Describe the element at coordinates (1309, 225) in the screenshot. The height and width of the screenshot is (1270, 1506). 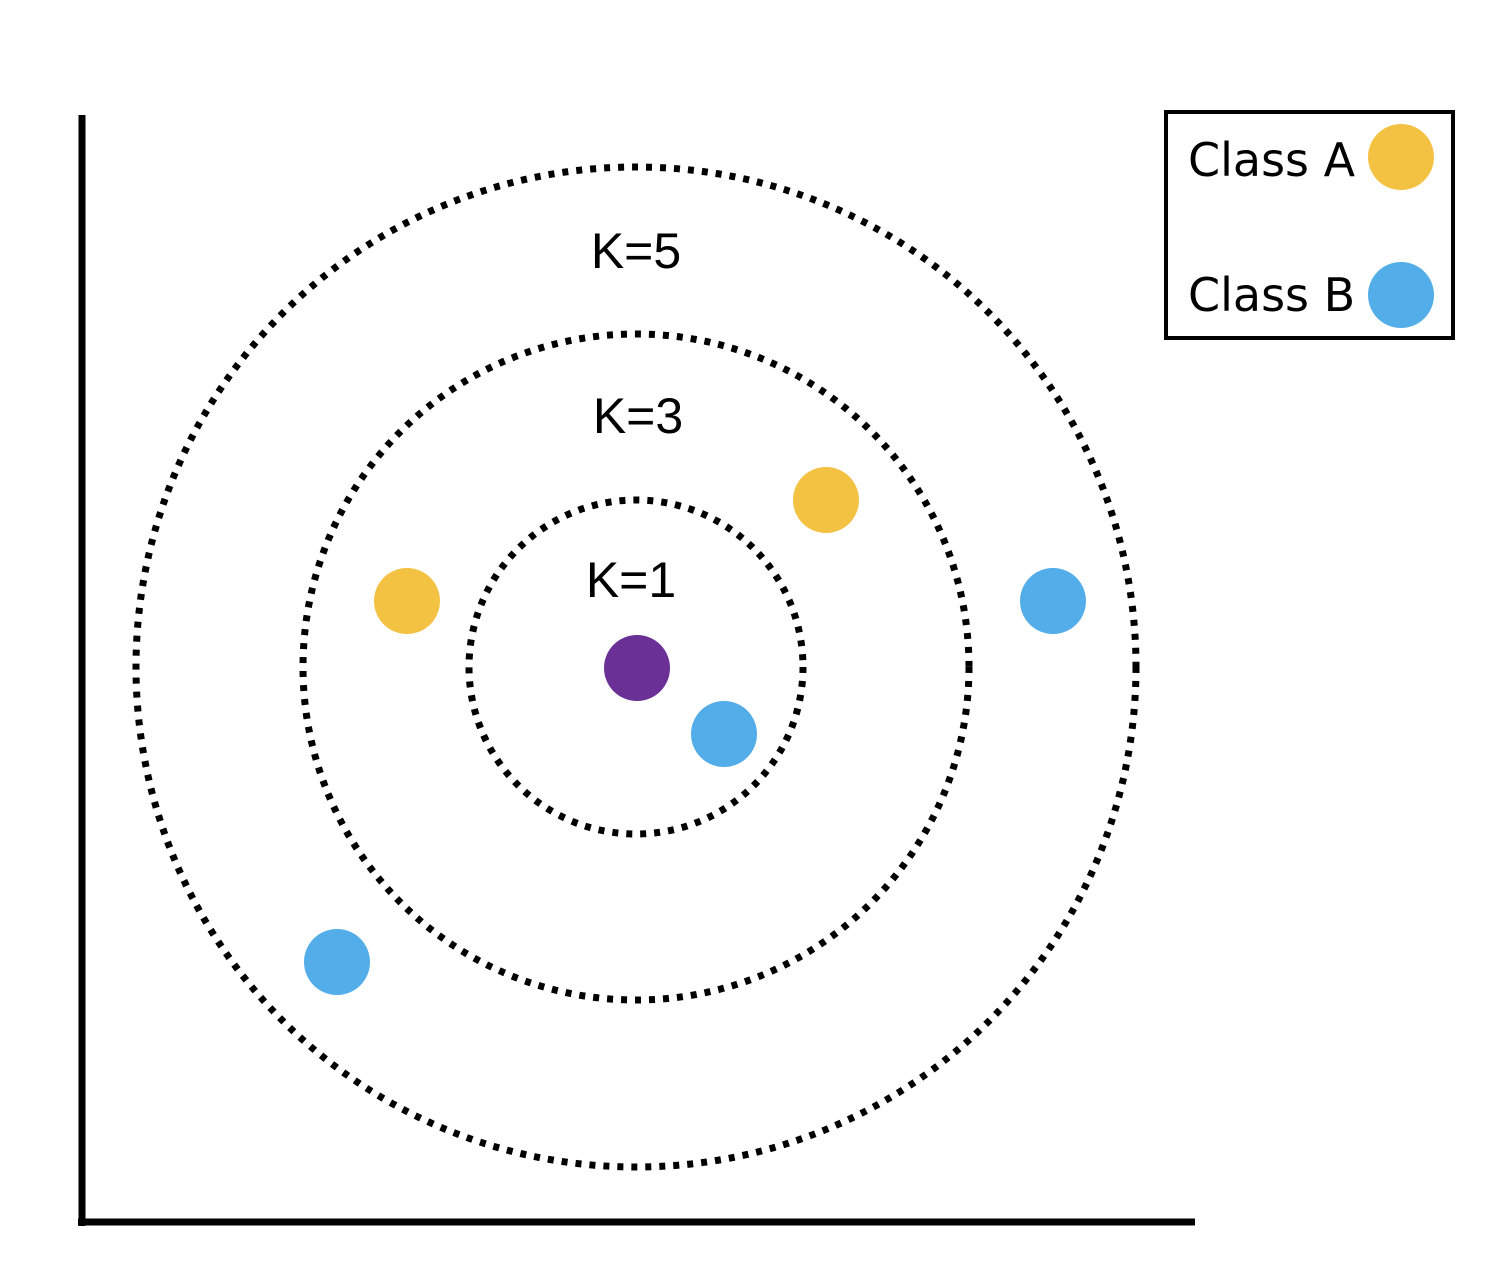
I see `legend: Class A Class B` at that location.